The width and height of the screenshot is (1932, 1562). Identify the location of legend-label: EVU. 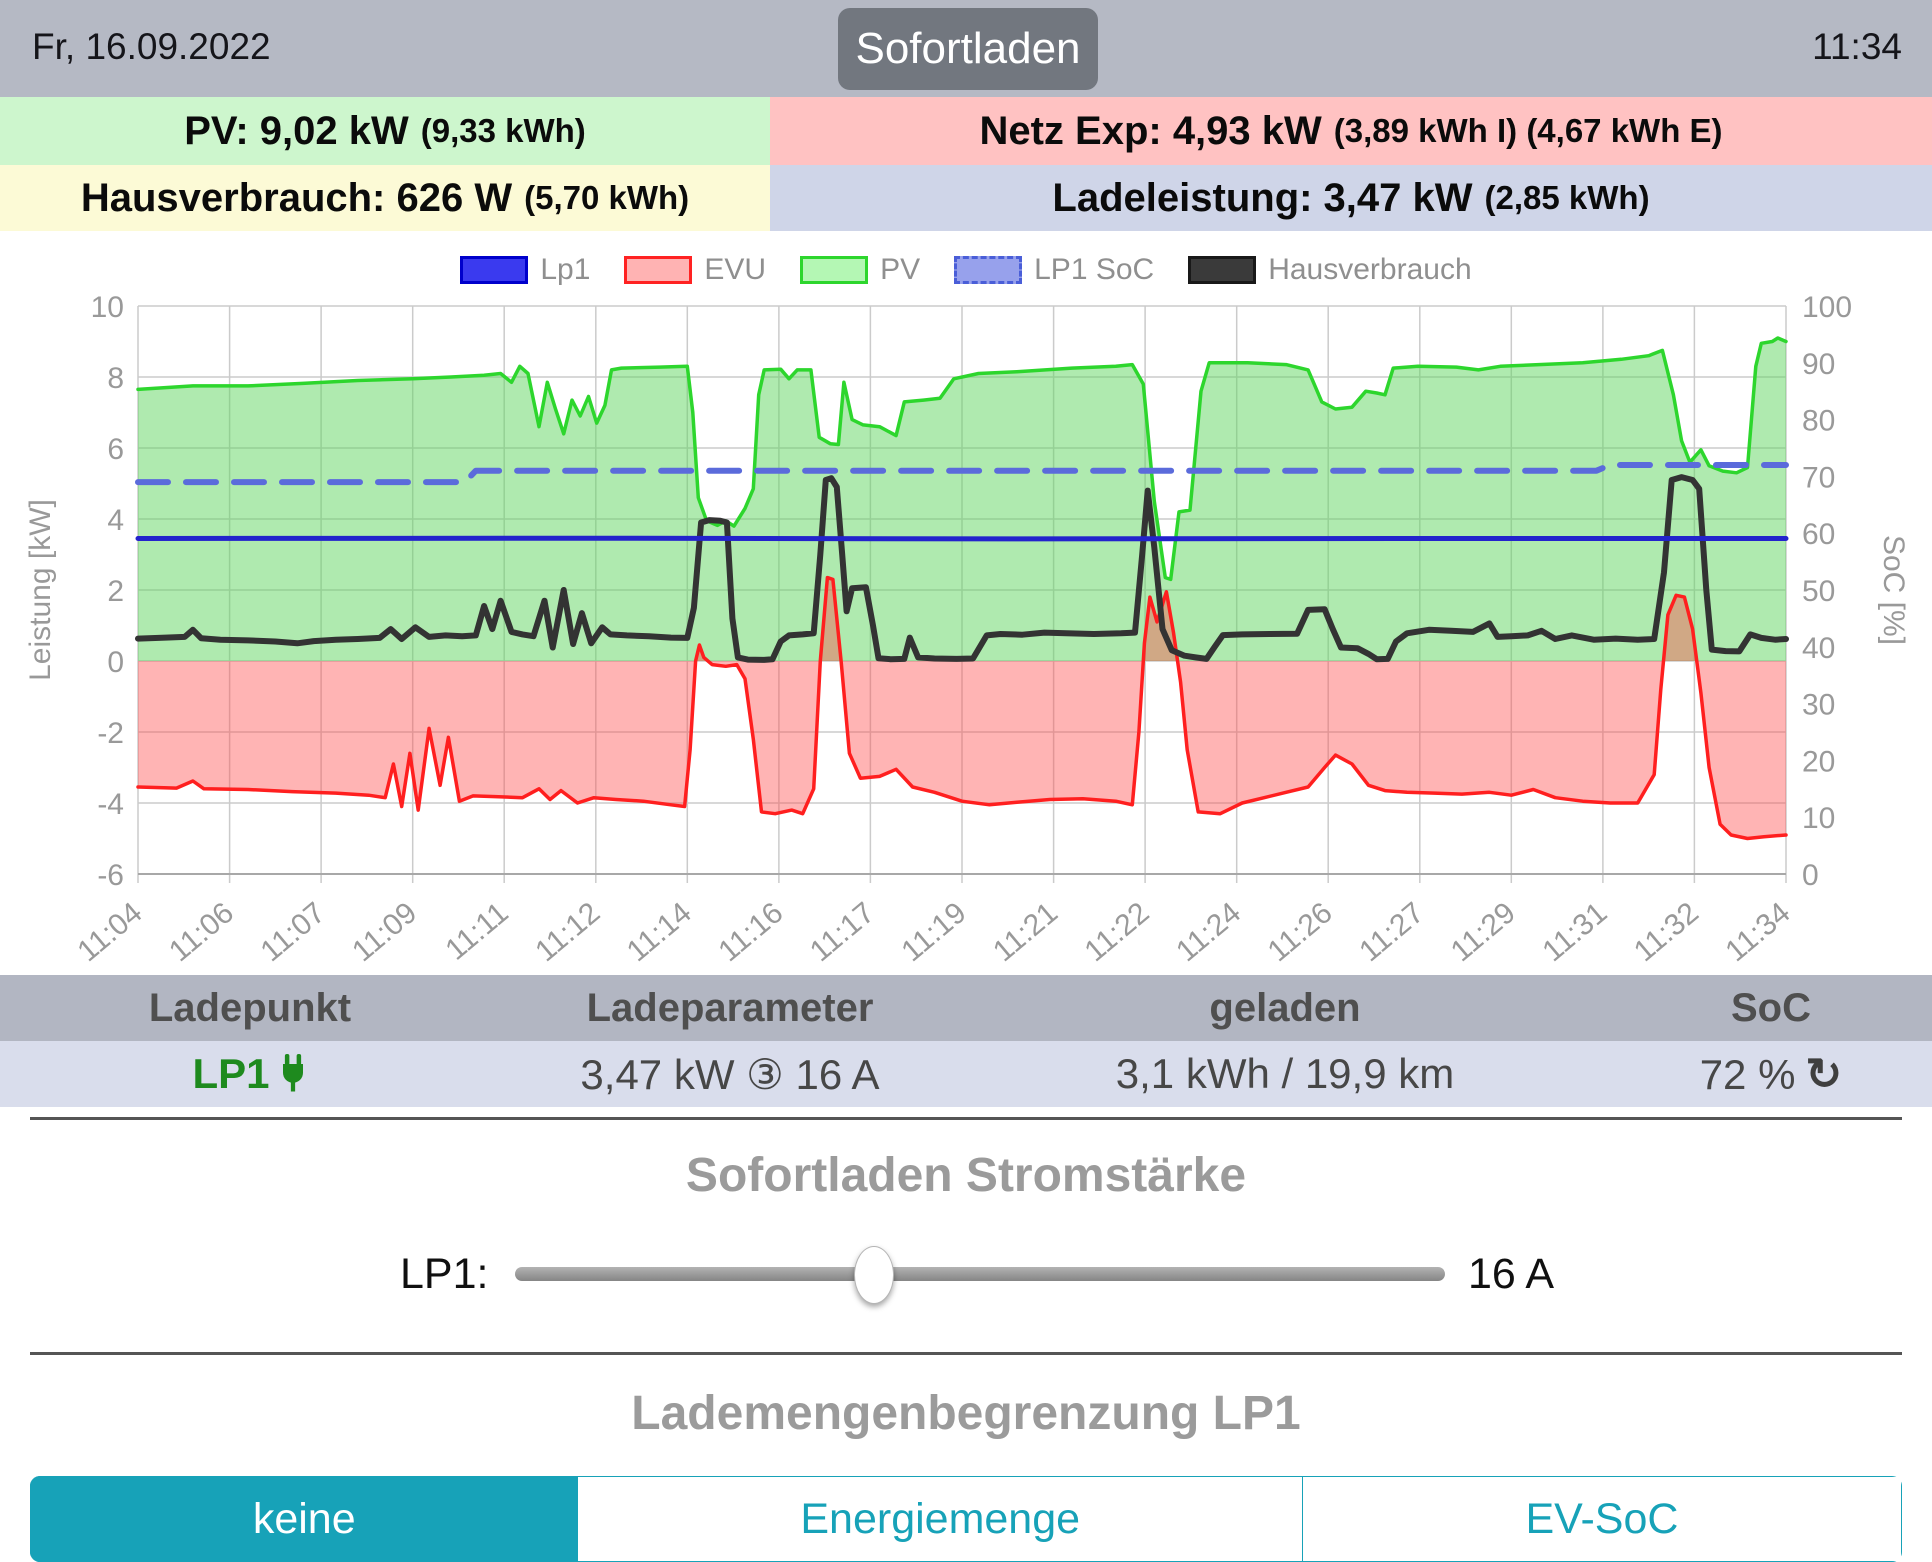
(735, 269).